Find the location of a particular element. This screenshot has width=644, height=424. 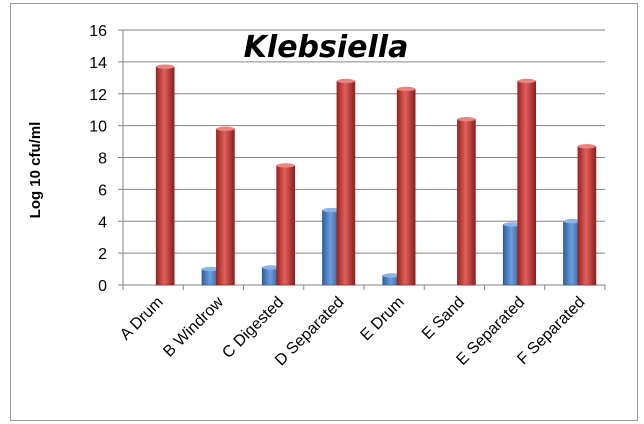

y-tick-label: 16 is located at coordinates (98, 31).